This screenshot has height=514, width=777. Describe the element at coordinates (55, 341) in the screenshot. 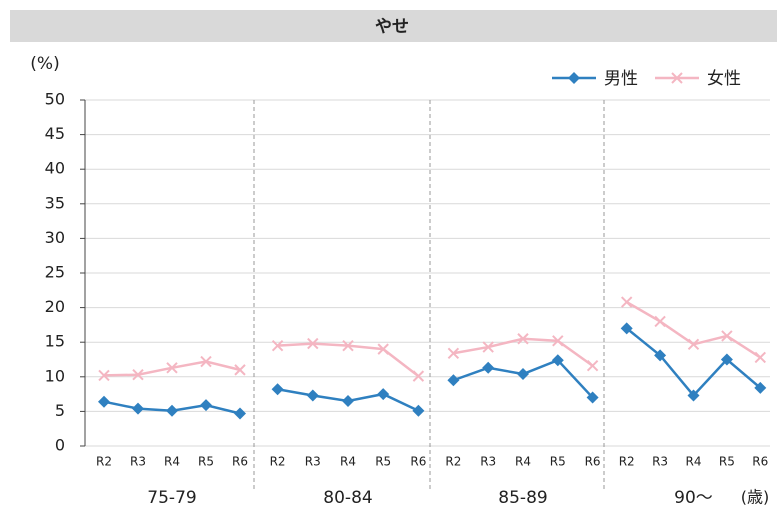

I see `y-tick-label: 15` at that location.